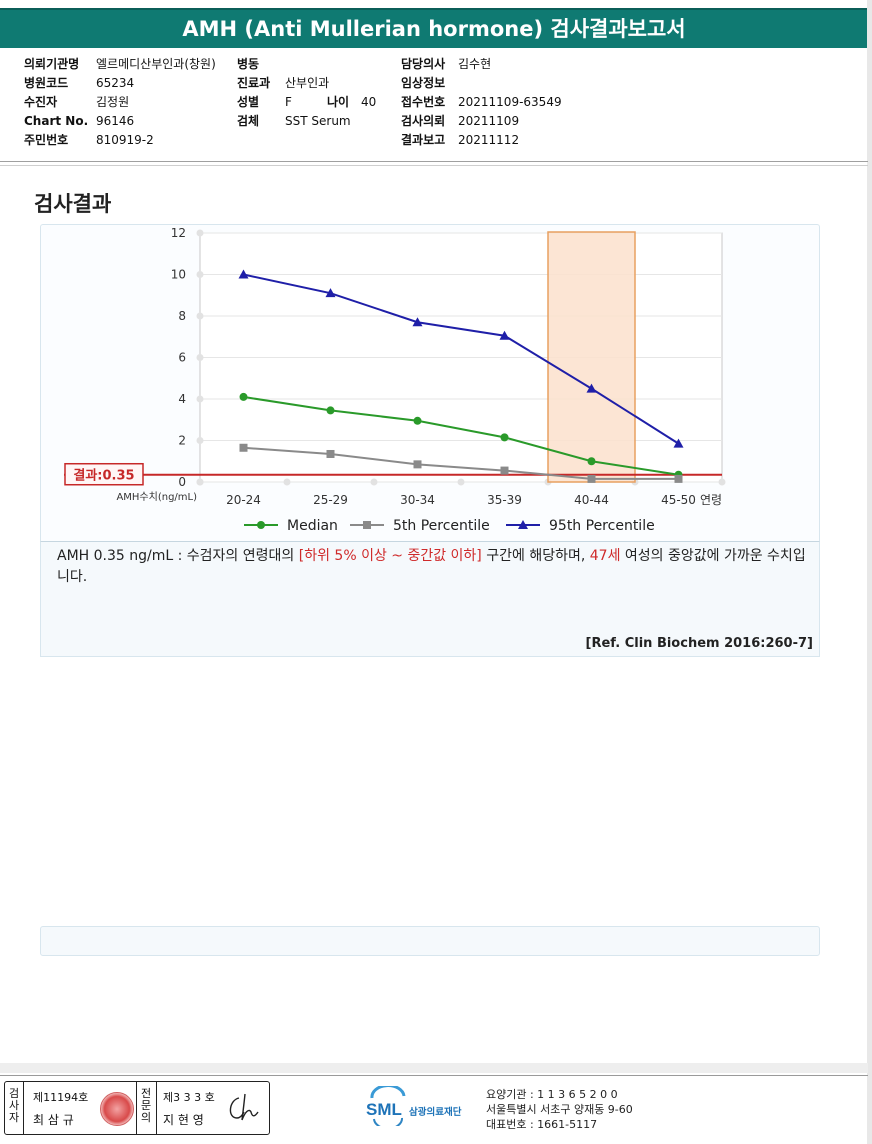 This screenshot has height=1144, width=872. I want to click on footer-divider, so click(434, 1075).